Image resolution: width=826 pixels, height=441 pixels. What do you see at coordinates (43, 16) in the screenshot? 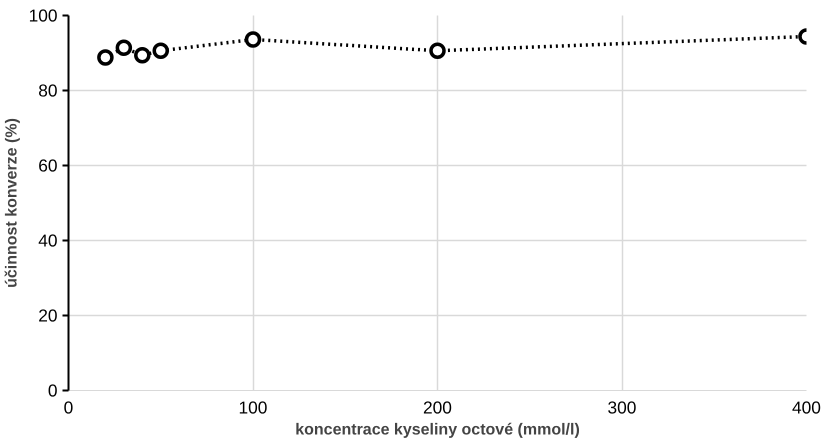
I see `y-tick-label: 100` at bounding box center [43, 16].